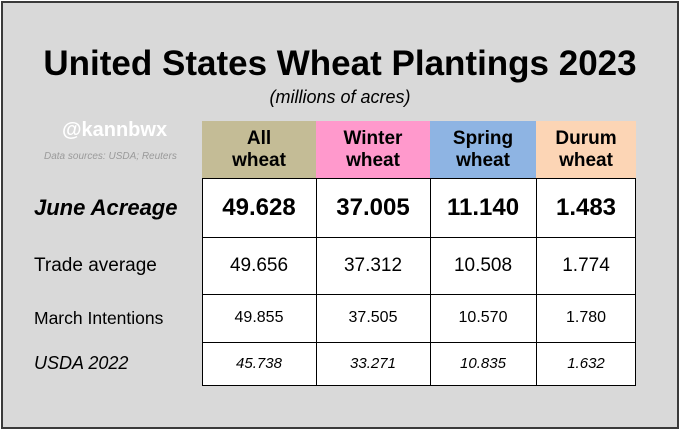 This screenshot has width=680, height=429. What do you see at coordinates (483, 207) in the screenshot?
I see `cell-spring-wheat: 11.140` at bounding box center [483, 207].